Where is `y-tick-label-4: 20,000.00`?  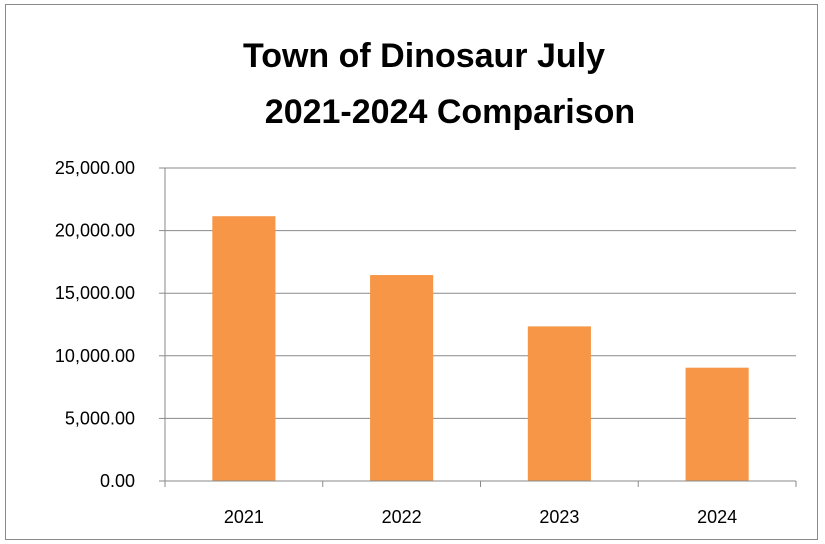 y-tick-label-4: 20,000.00 is located at coordinates (95, 231).